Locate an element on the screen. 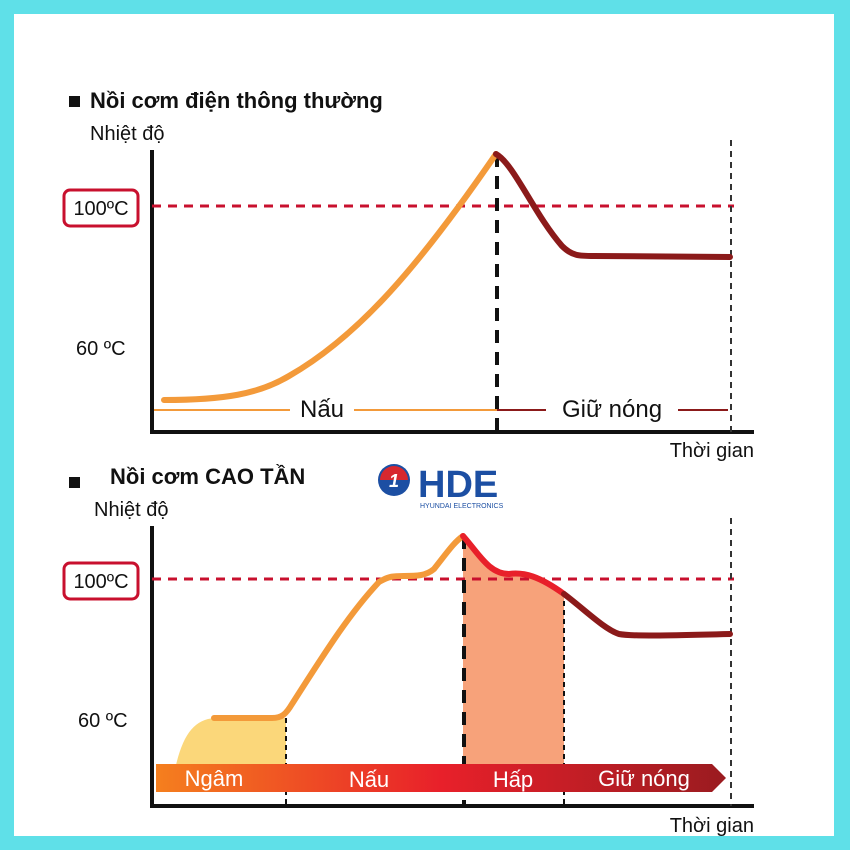 The height and width of the screenshot is (850, 850). chart2-tick-60c: 60 ºC is located at coordinates (103, 721).